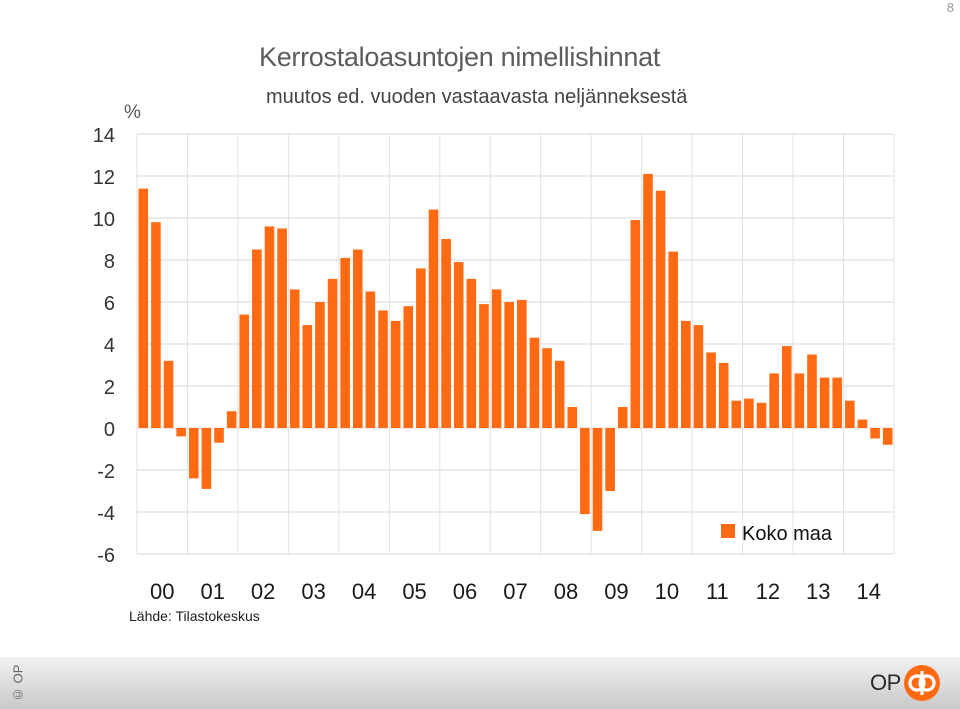  What do you see at coordinates (313, 591) in the screenshot?
I see `x-tick-label: 03` at bounding box center [313, 591].